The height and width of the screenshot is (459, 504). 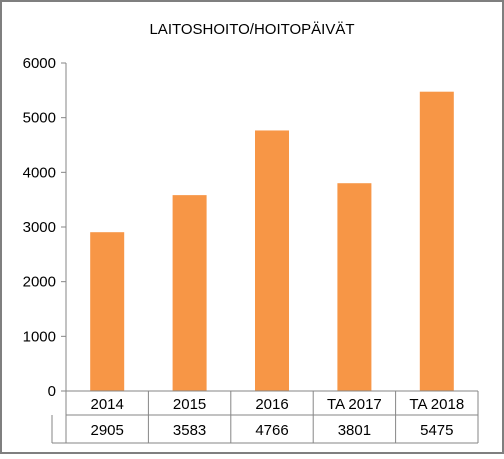 I want to click on category-label: 2014, so click(x=107, y=404).